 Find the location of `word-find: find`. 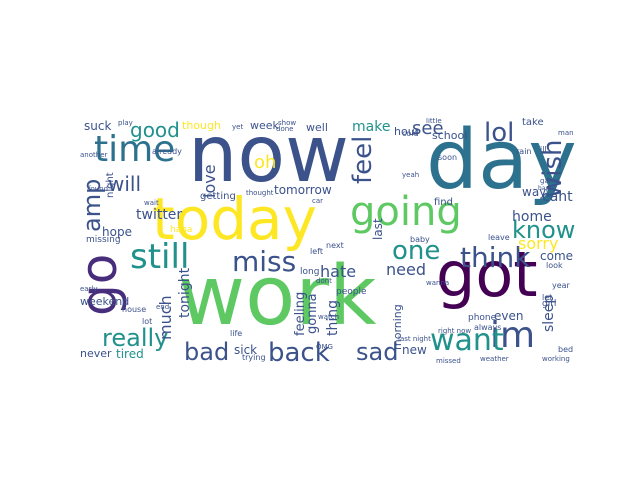

word-find: find is located at coordinates (443, 202).